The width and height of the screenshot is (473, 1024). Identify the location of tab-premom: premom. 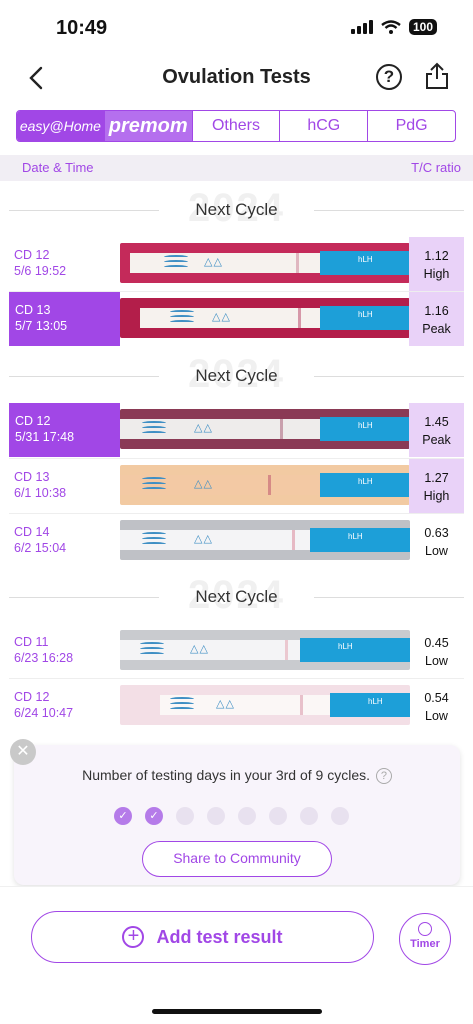
(148, 126).